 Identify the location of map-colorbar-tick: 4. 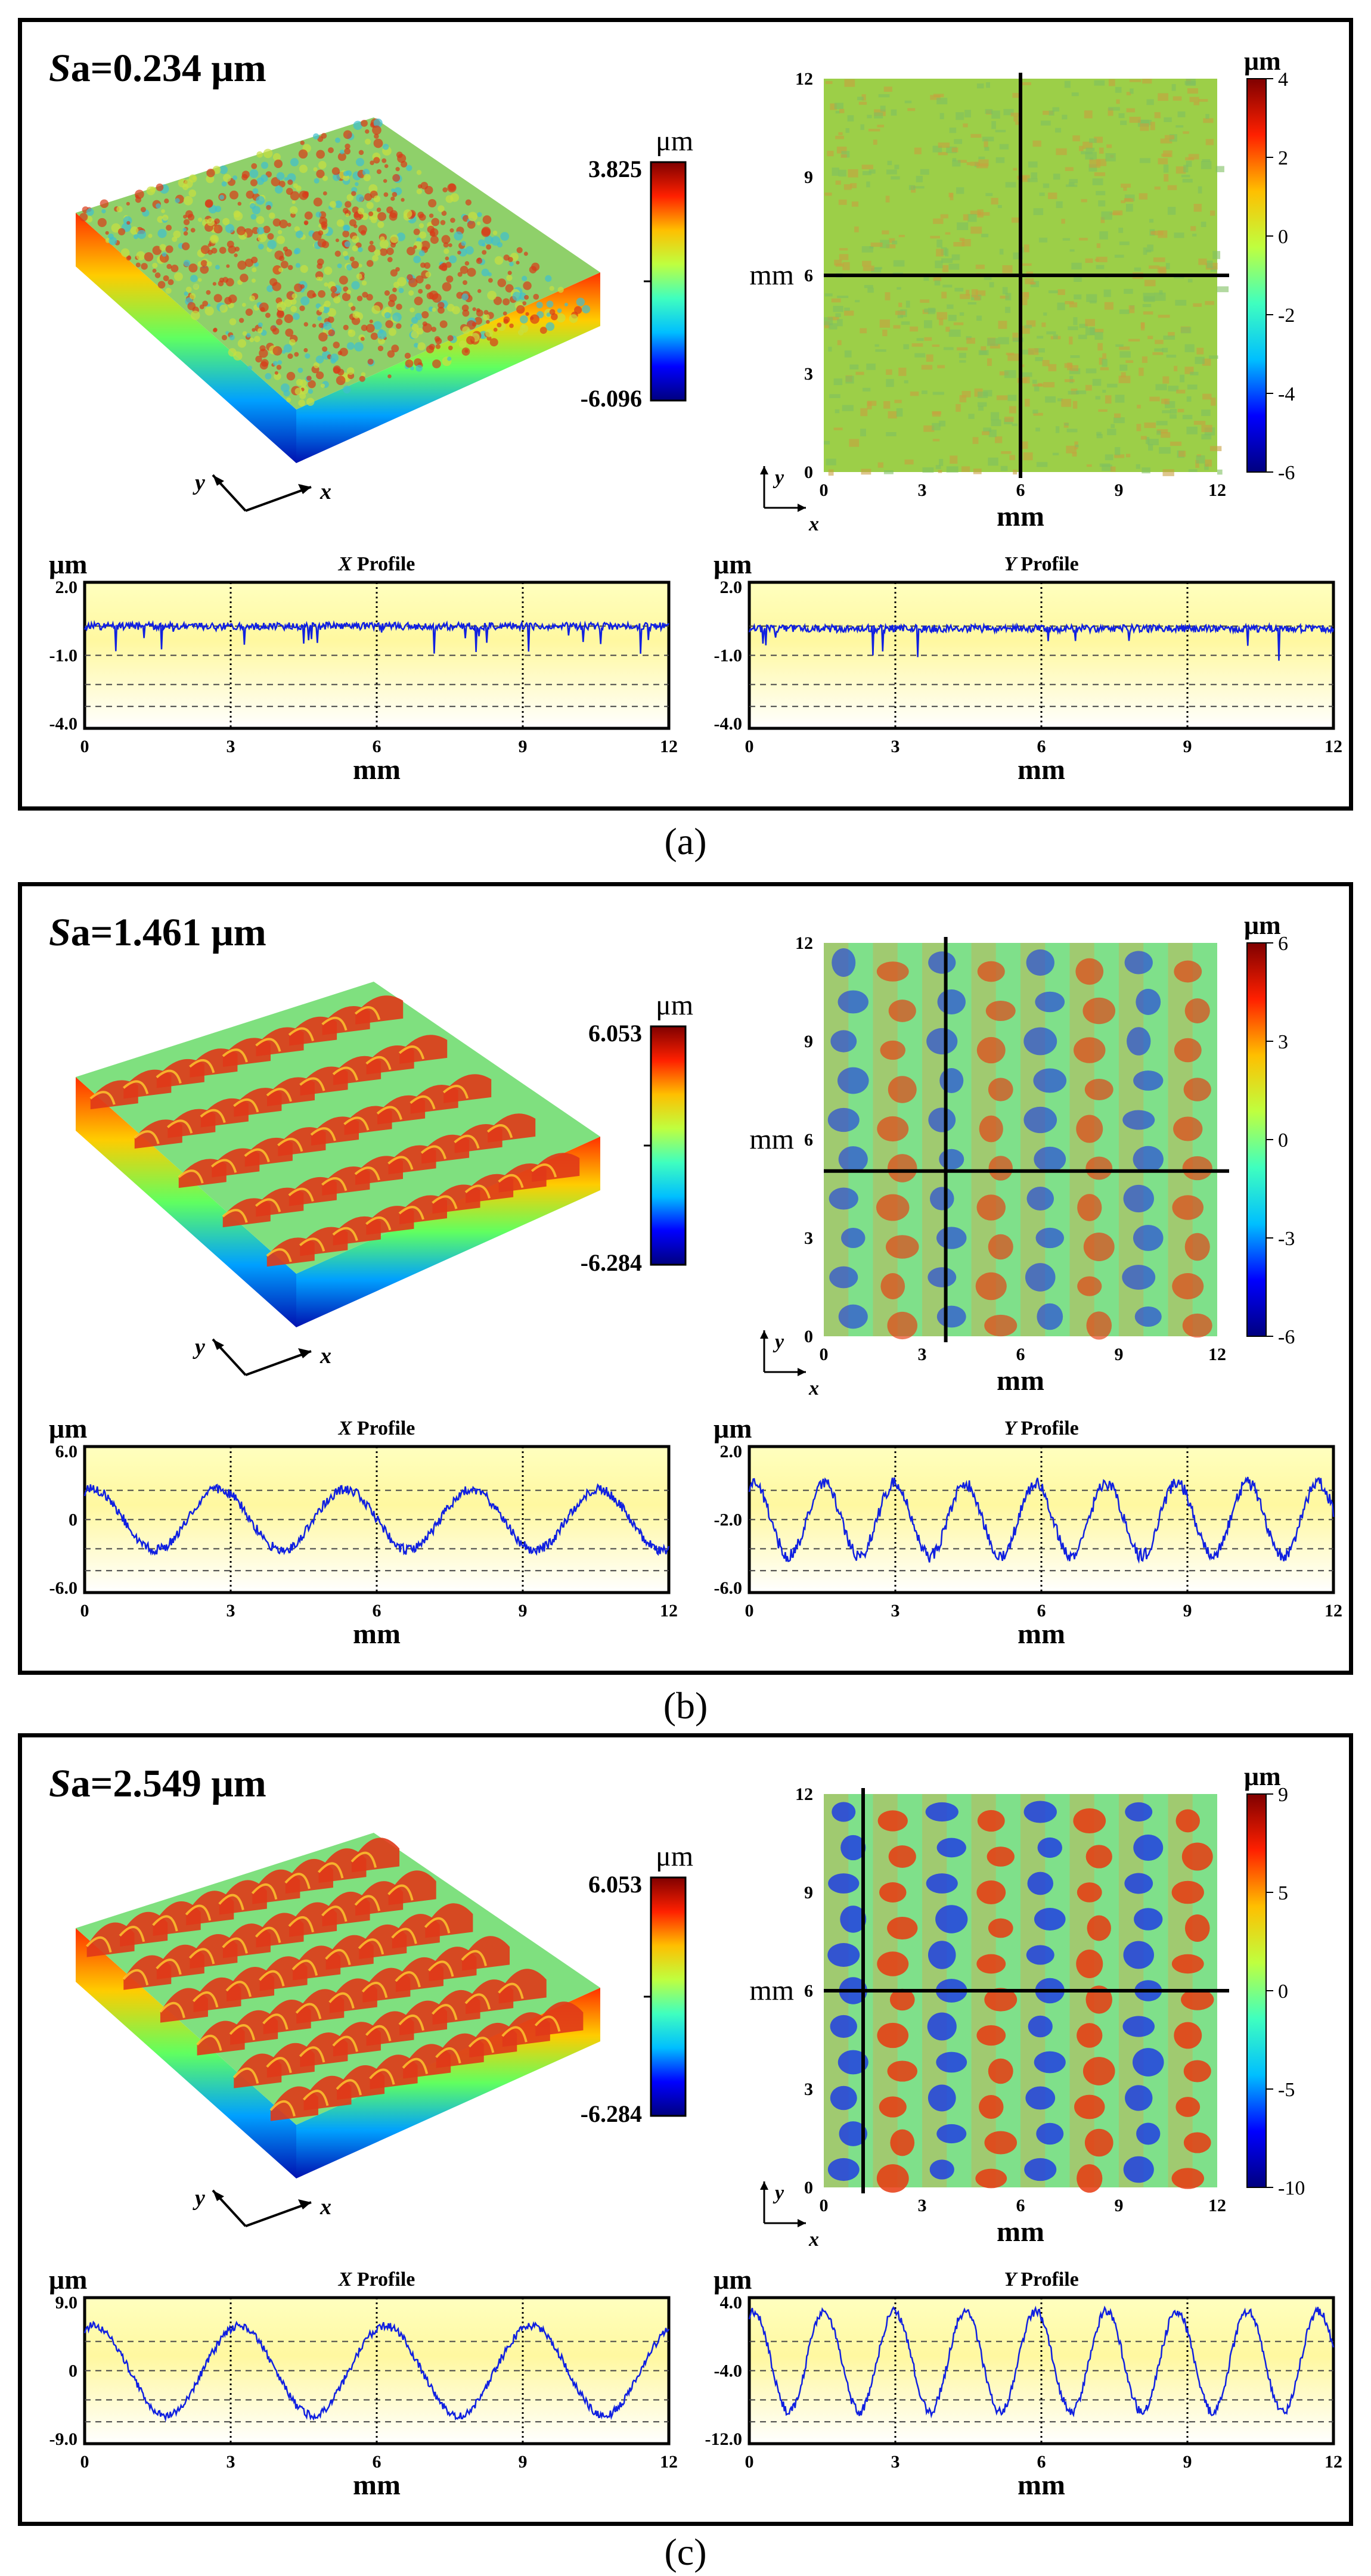
(1283, 80).